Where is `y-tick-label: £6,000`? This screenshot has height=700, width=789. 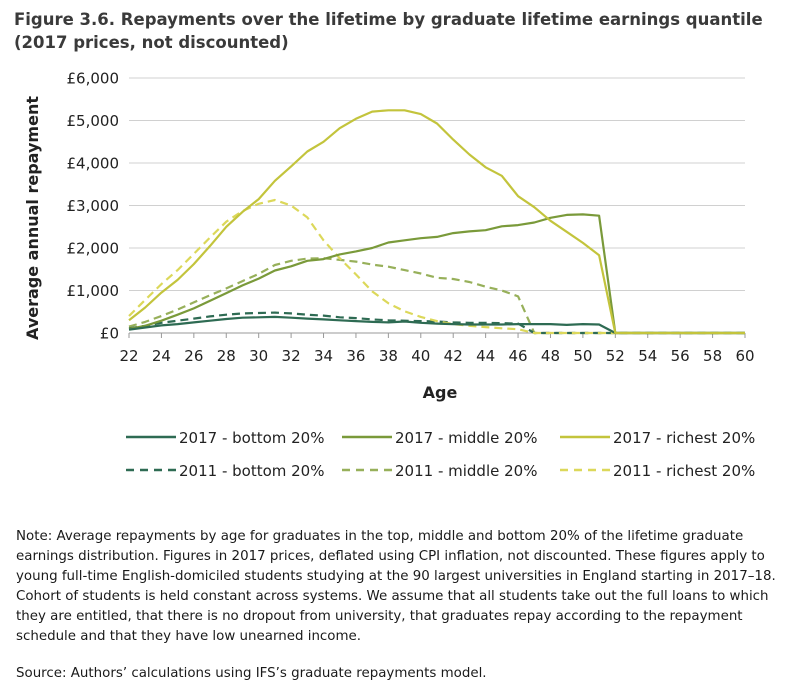
y-tick-label: £6,000 is located at coordinates (93, 79).